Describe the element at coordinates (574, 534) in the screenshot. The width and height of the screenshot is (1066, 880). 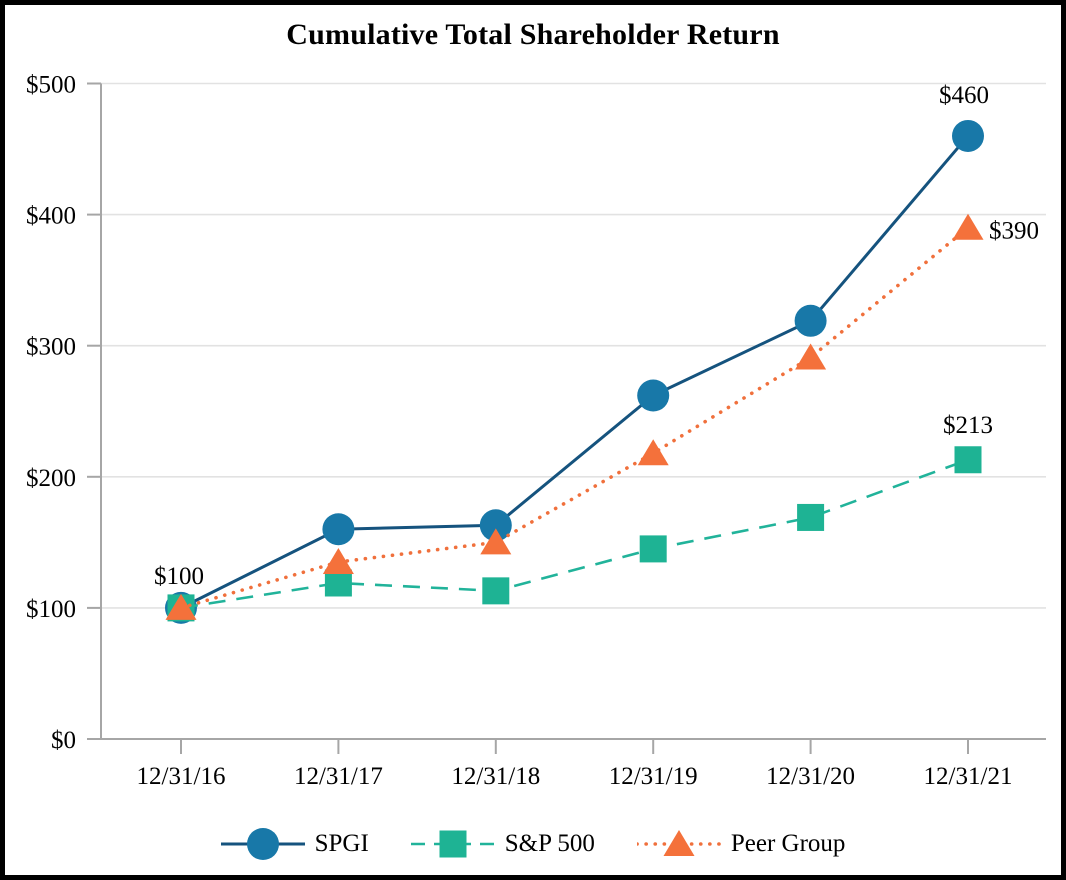
I see `series-line` at that location.